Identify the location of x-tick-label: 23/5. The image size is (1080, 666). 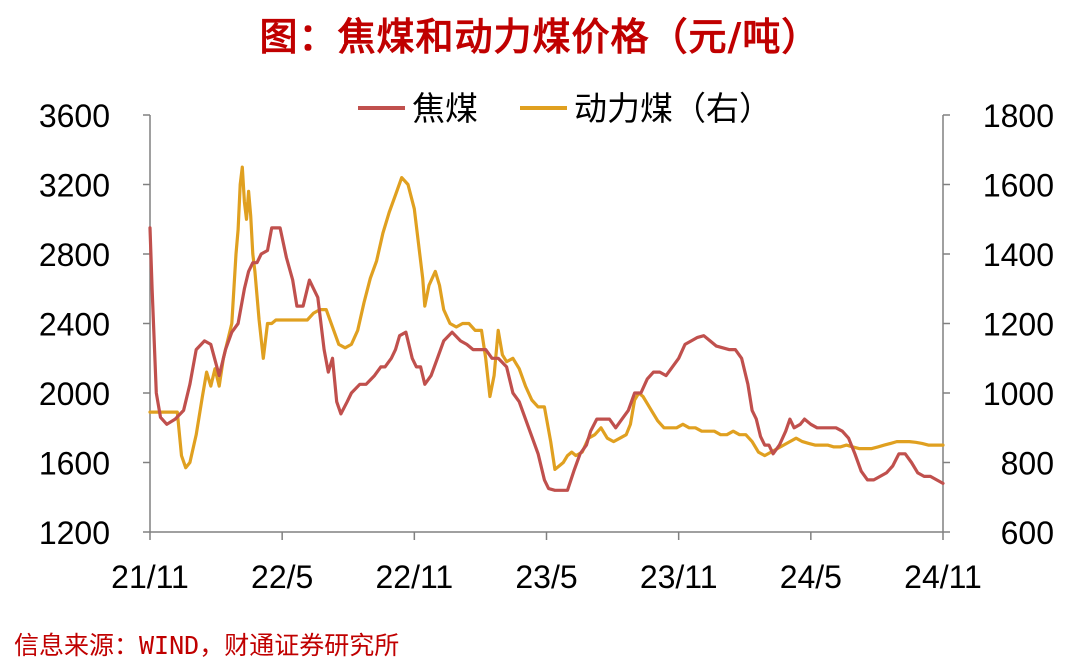
(546, 577).